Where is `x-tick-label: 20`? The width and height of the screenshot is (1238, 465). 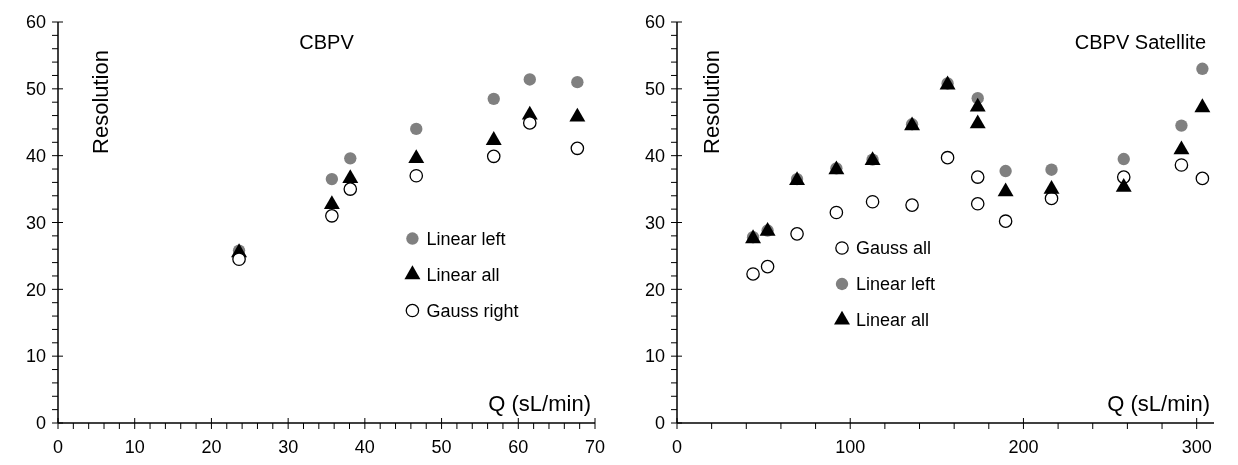 x-tick-label: 20 is located at coordinates (211, 447).